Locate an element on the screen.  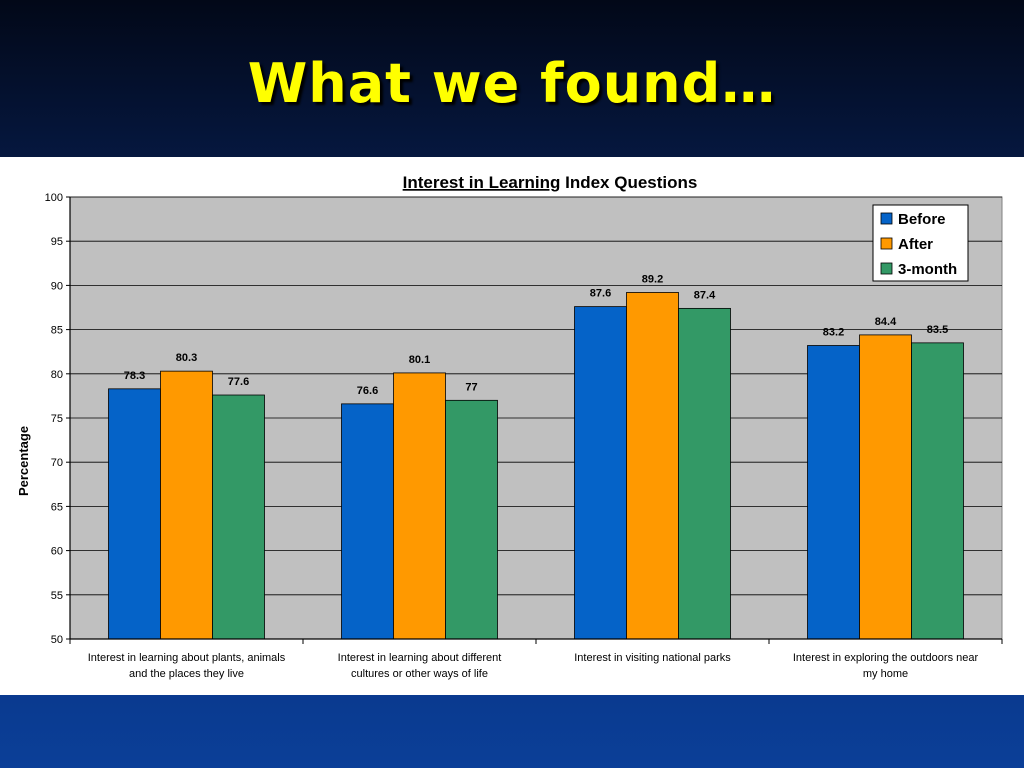
y-tick-label: 85 is located at coordinates (57, 331).